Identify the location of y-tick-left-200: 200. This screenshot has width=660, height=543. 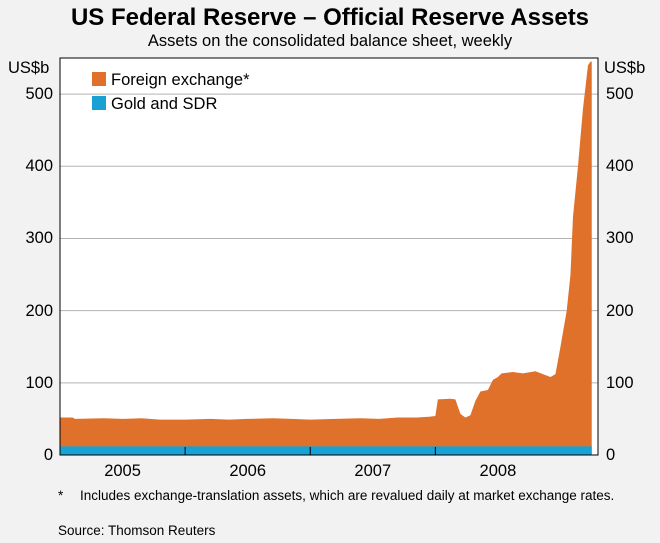
(39, 310).